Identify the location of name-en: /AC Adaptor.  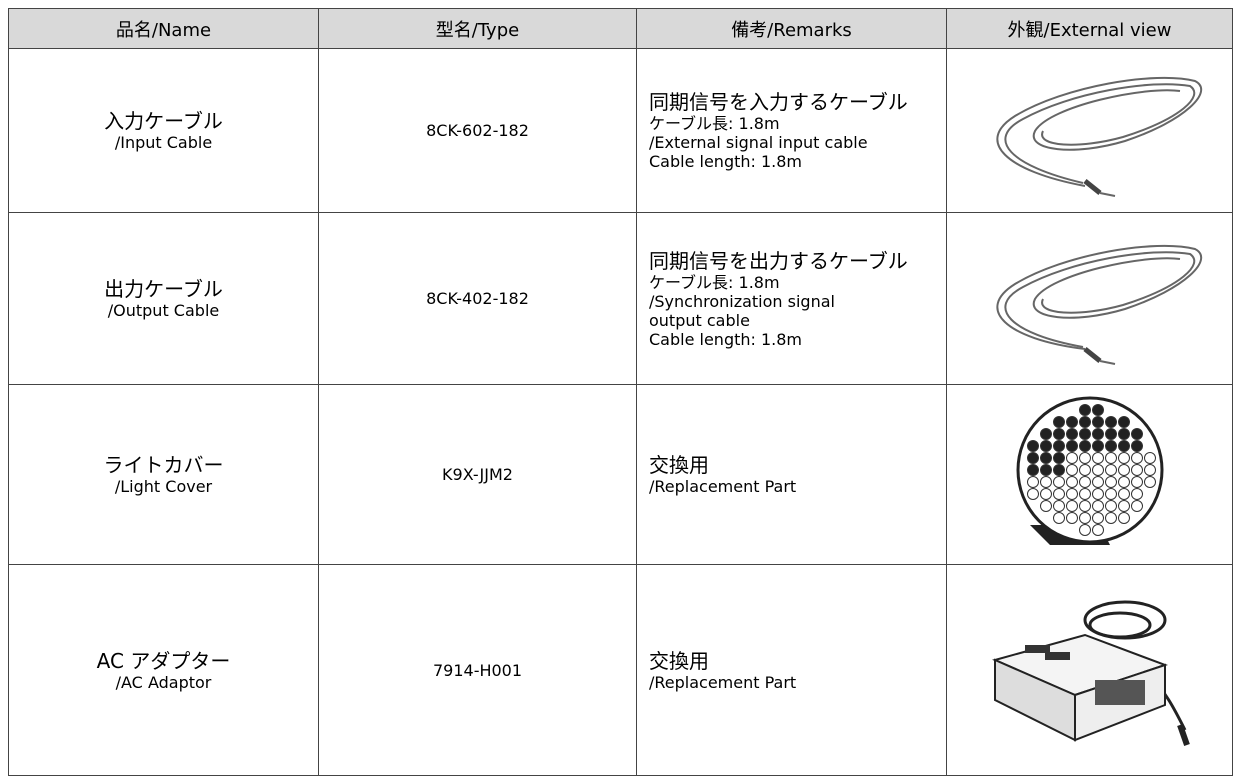
(163, 682).